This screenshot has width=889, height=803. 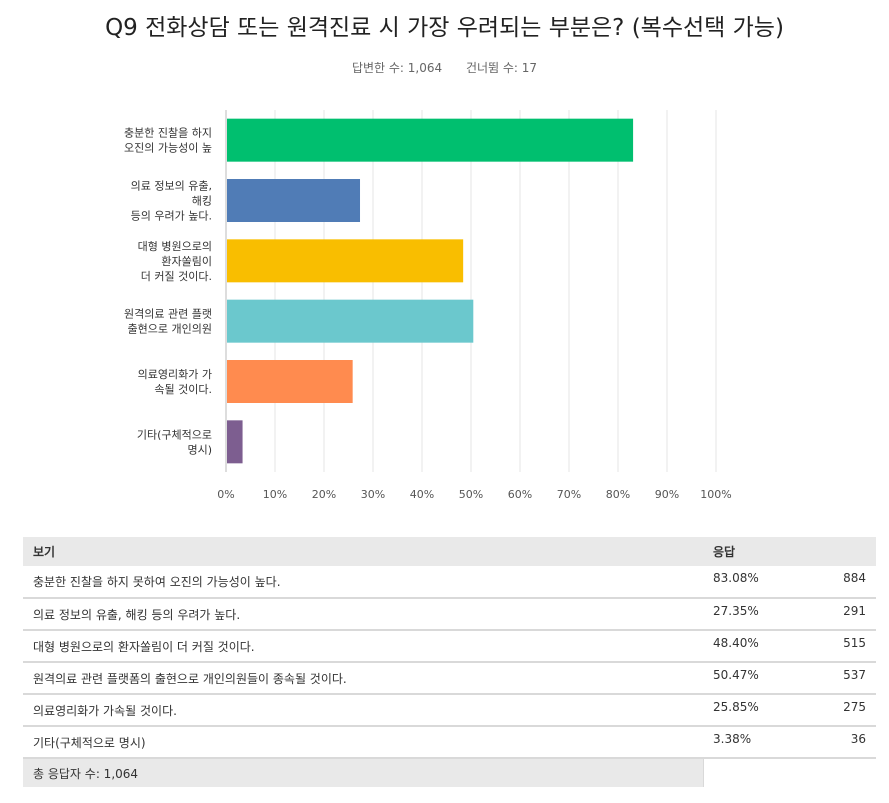 What do you see at coordinates (324, 494) in the screenshot?
I see `x-tick-label: 20%` at bounding box center [324, 494].